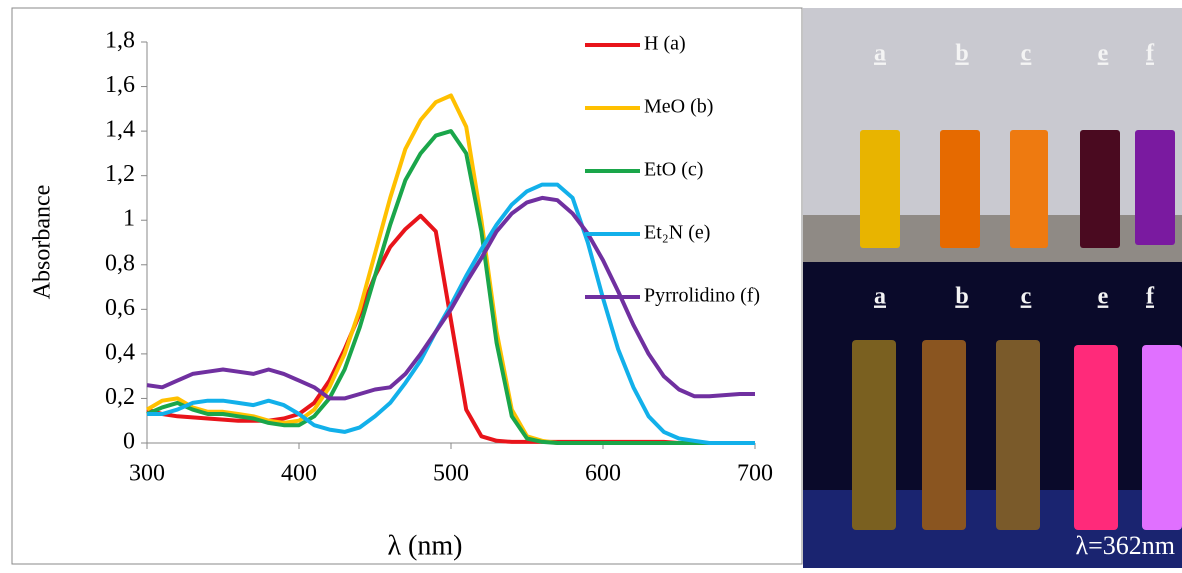 The height and width of the screenshot is (573, 1182). What do you see at coordinates (120, 263) in the screenshot?
I see `y-tick-label: 0,8` at bounding box center [120, 263].